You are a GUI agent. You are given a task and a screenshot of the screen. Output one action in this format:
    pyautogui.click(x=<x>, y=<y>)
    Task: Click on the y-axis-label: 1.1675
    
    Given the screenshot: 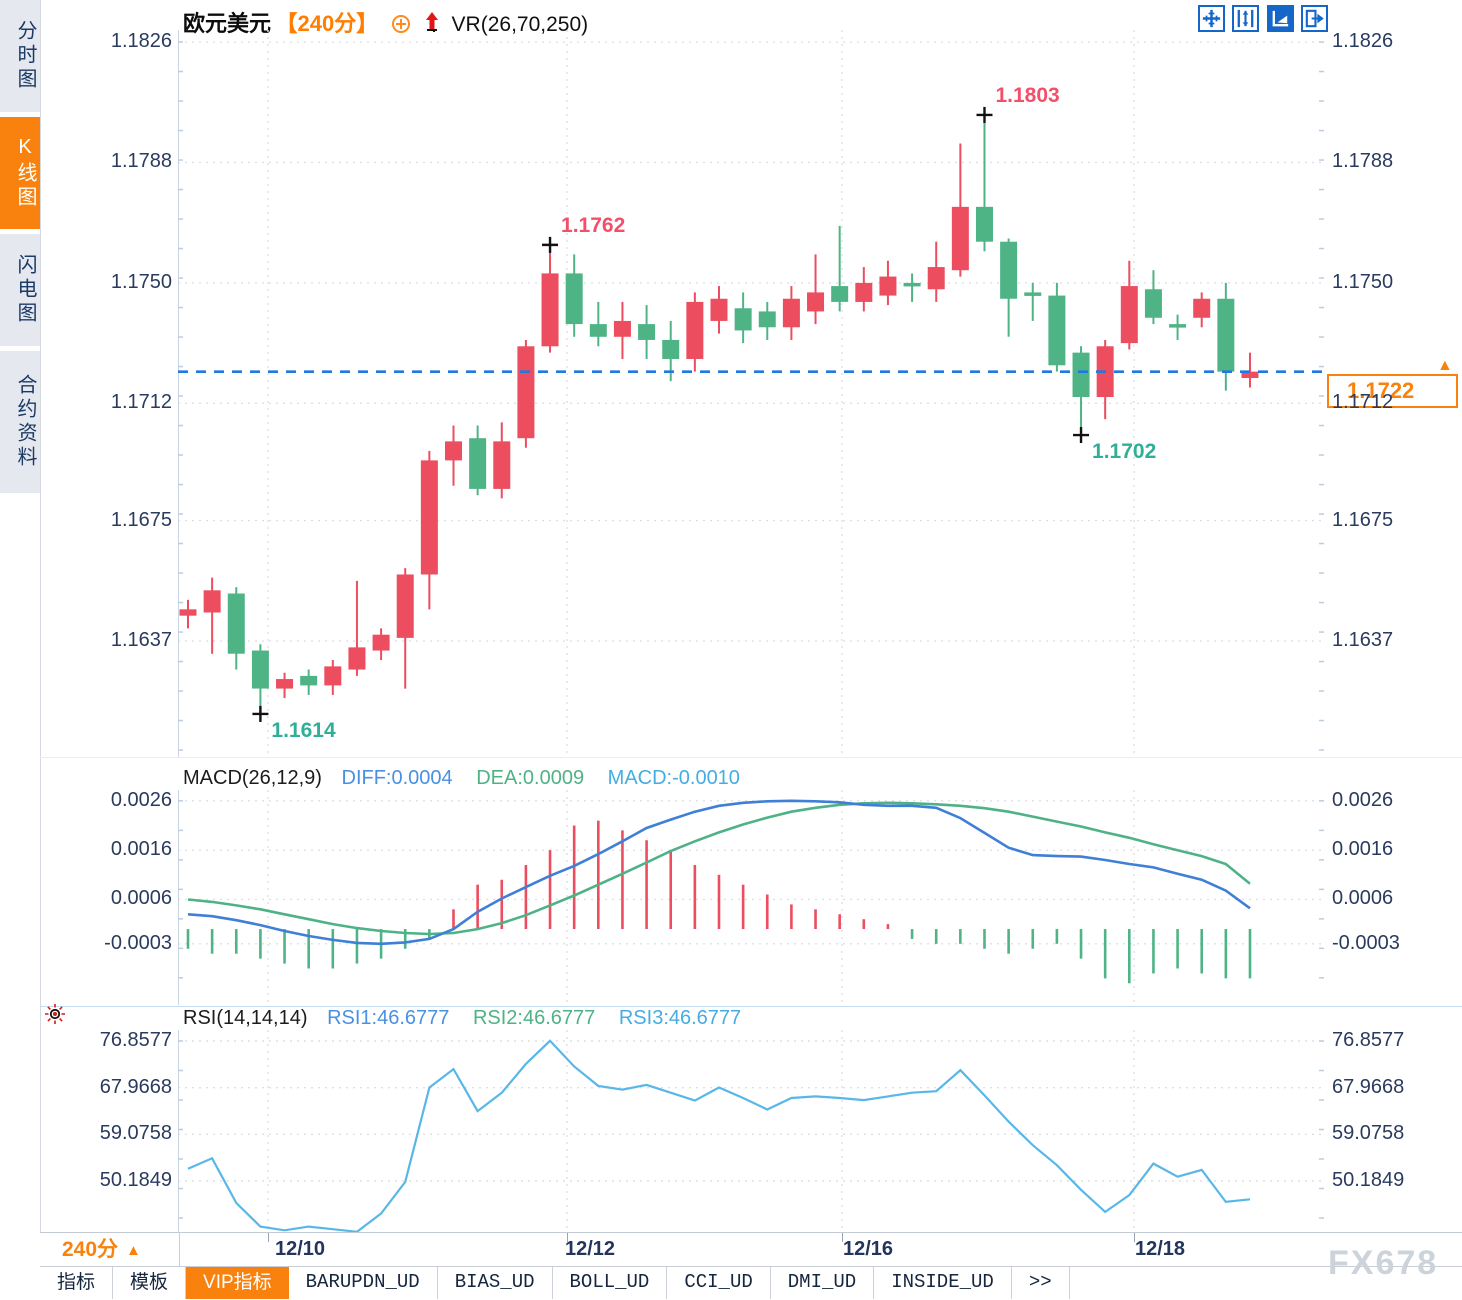 What is the action you would take?
    pyautogui.click(x=1363, y=519)
    